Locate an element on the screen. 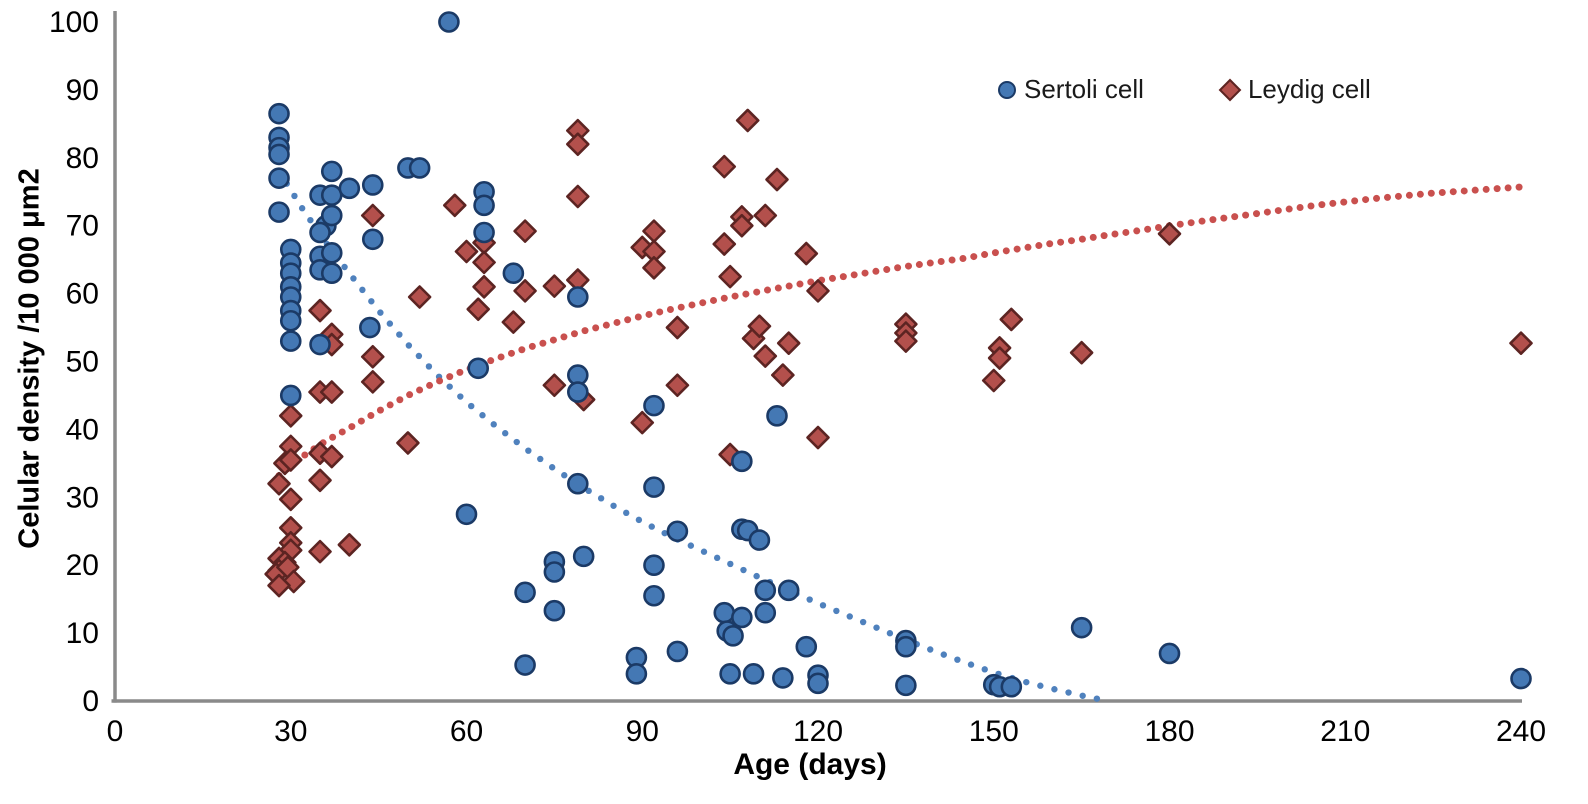 The image size is (1588, 804). x-tick-label: 30 is located at coordinates (290, 731).